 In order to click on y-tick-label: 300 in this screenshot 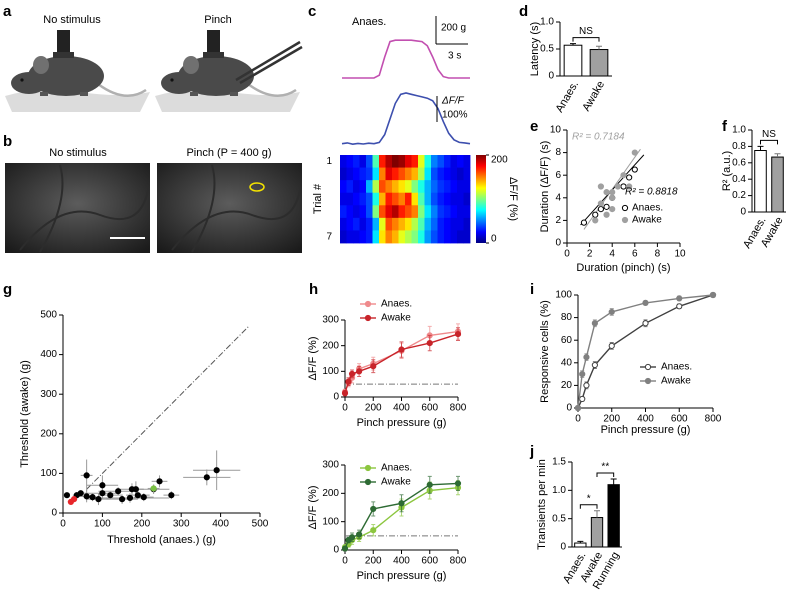, I will do `click(330, 320)`.